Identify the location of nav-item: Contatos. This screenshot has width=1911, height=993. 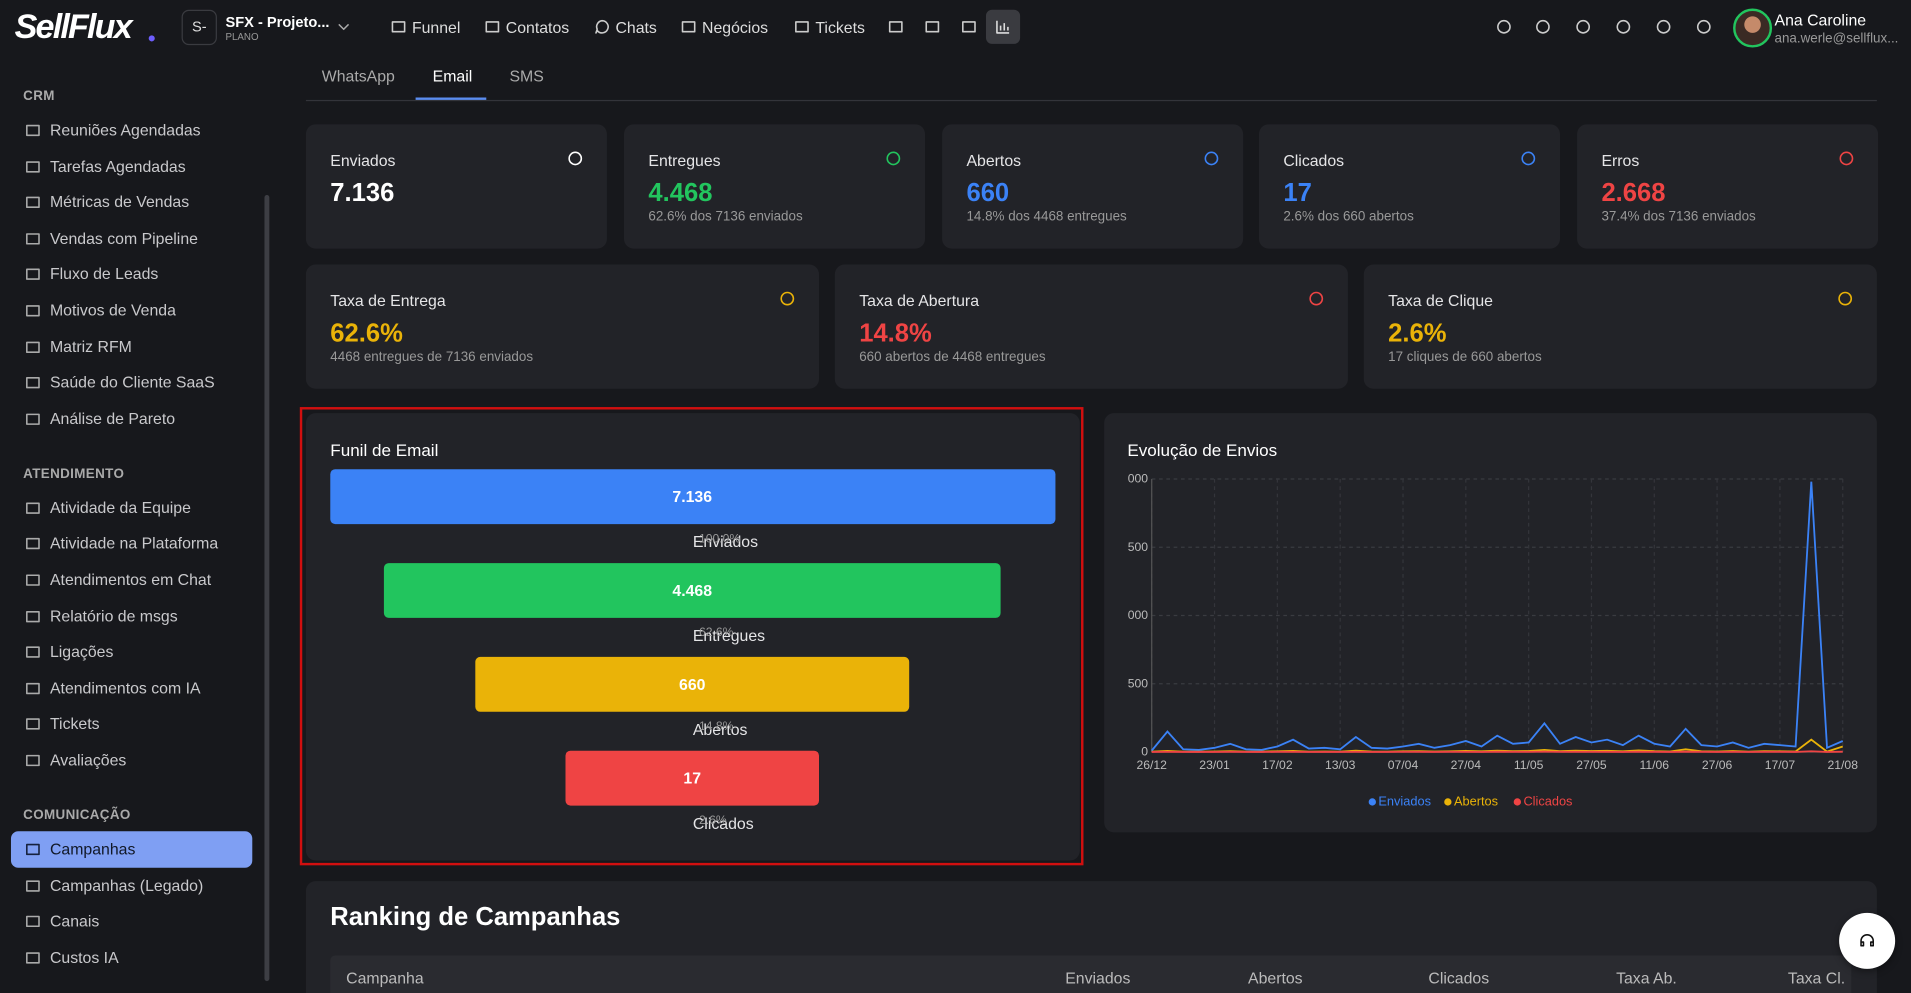
(537, 27).